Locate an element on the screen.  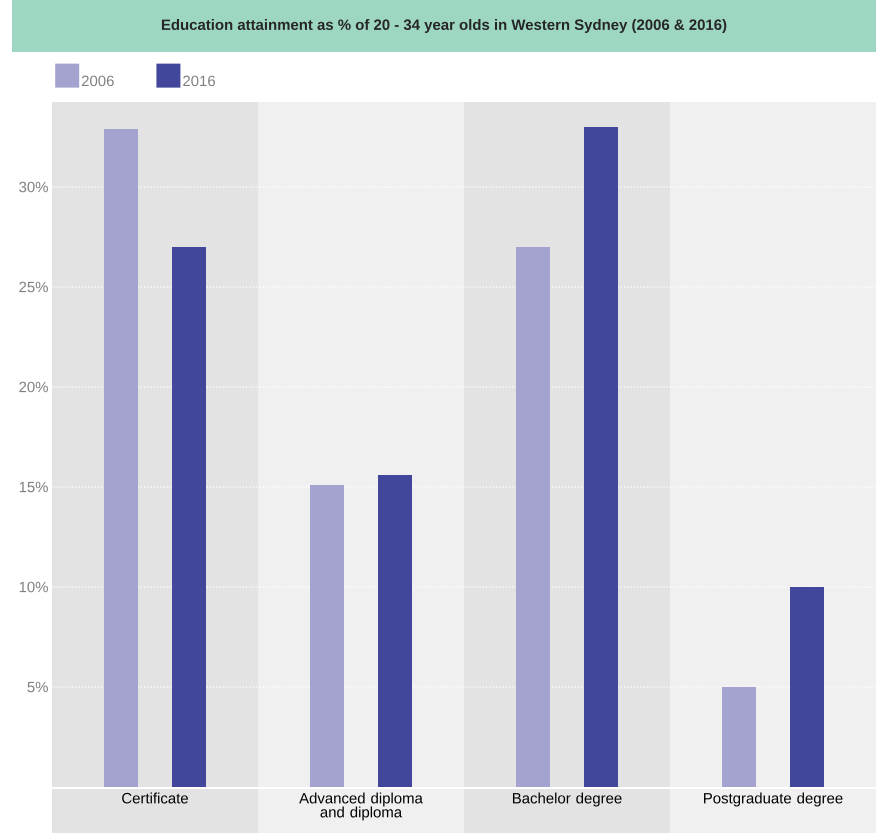
y-tick-label: 20% is located at coordinates (33, 387).